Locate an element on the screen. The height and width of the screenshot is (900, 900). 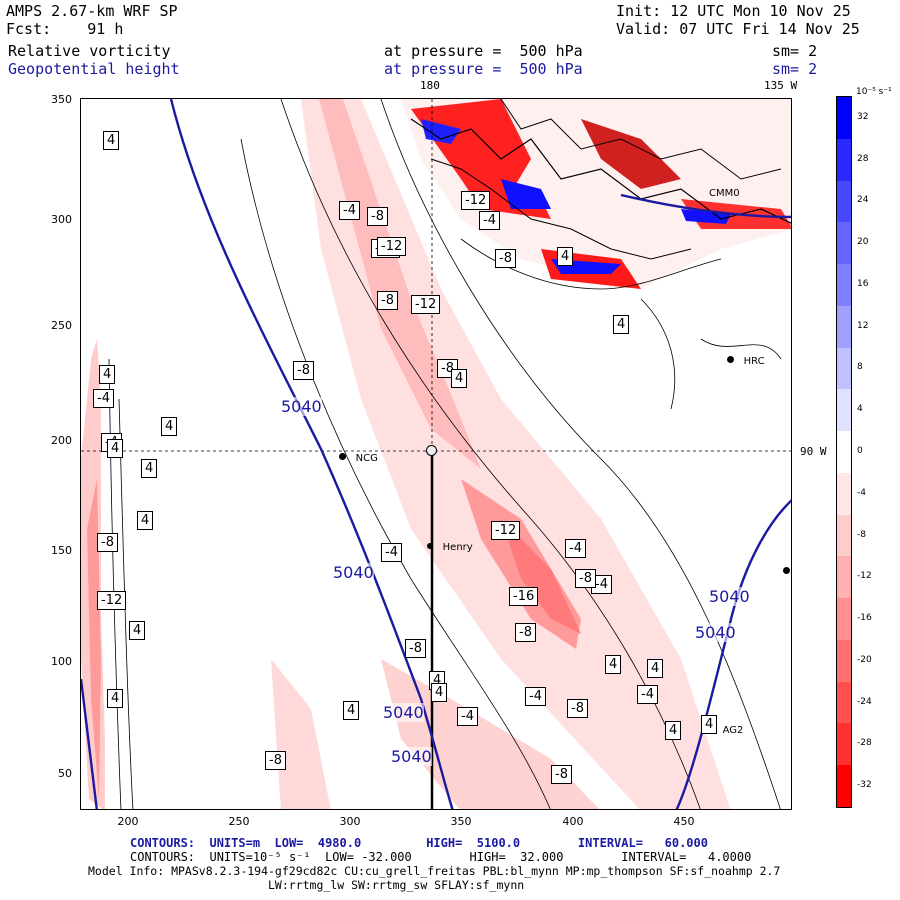
x-tick-label: 200 is located at coordinates (128, 821).